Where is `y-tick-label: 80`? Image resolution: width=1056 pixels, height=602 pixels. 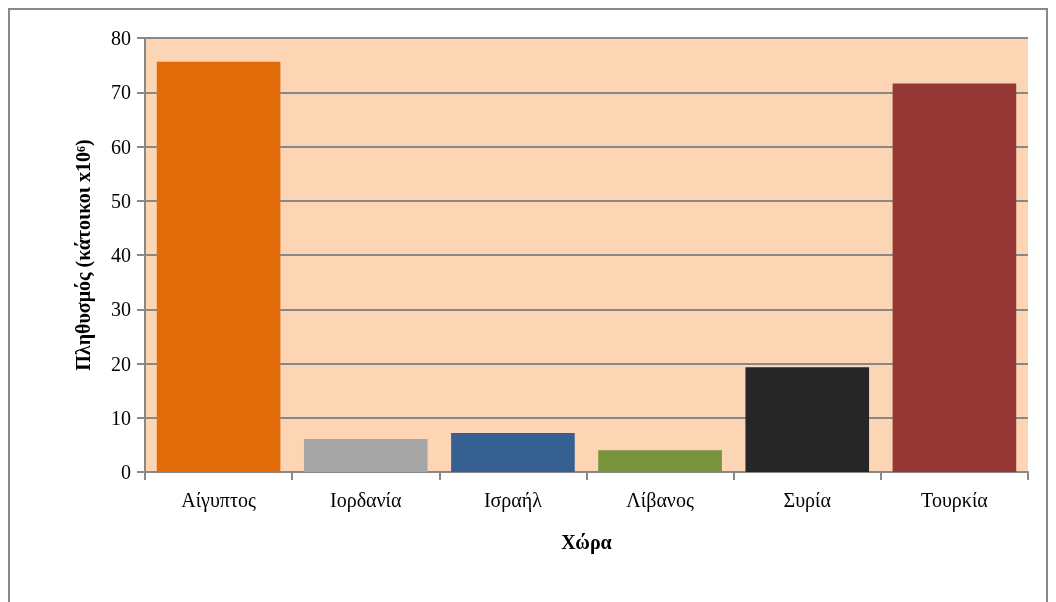 y-tick-label: 80 is located at coordinates (121, 38).